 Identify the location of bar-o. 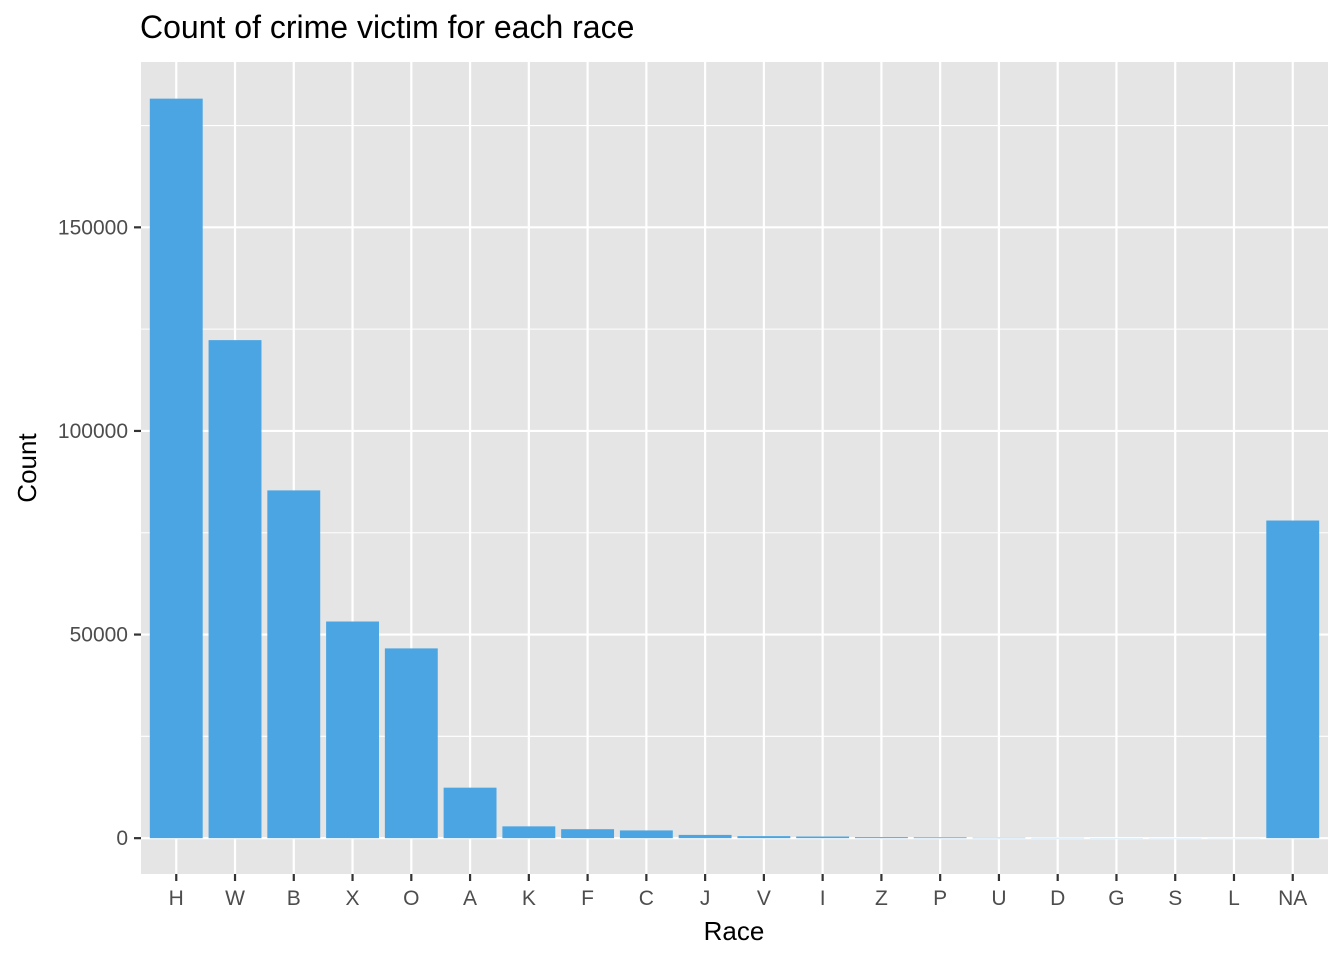
(411, 743).